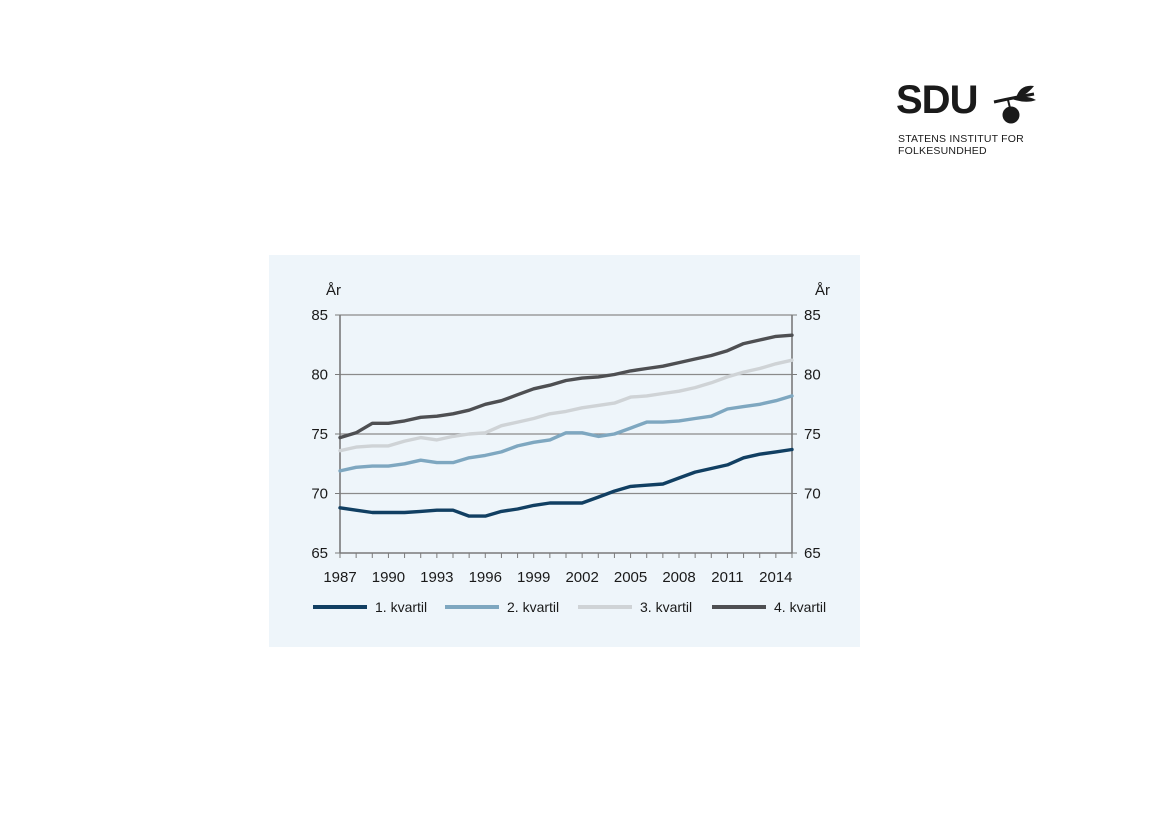 Image resolution: width=1169 pixels, height=827 pixels. What do you see at coordinates (436, 577) in the screenshot?
I see `x-tick-1993: 1993` at bounding box center [436, 577].